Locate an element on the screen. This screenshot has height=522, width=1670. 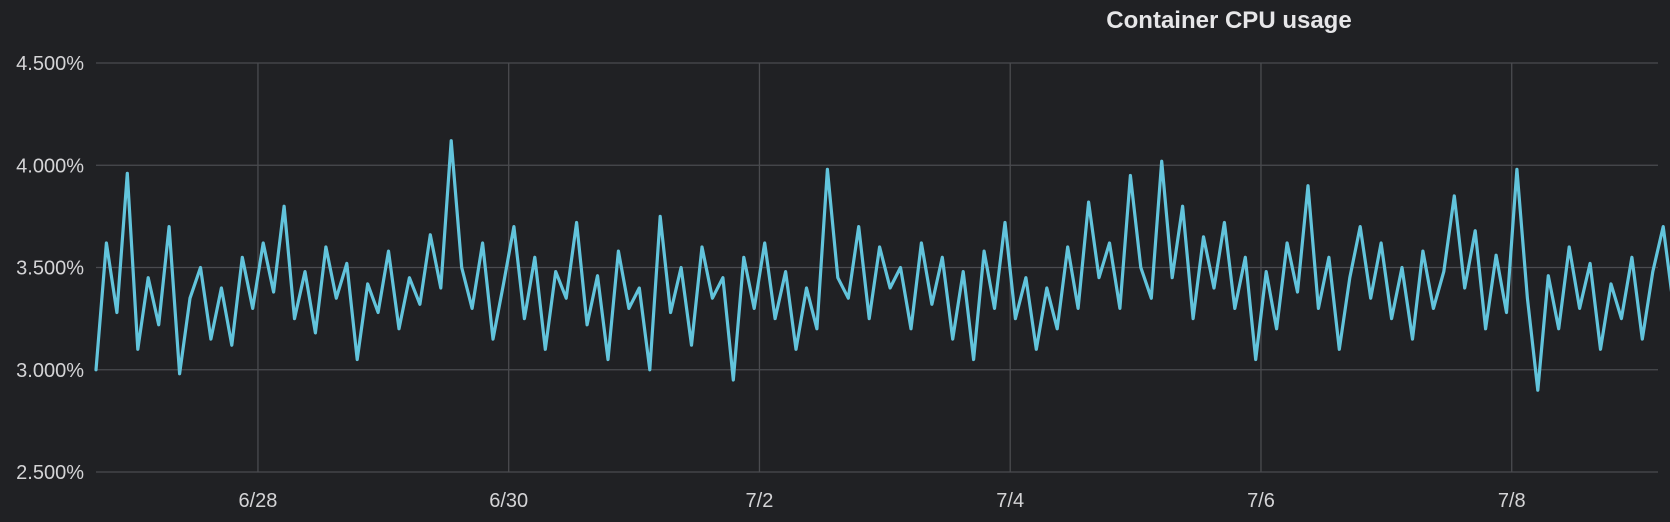
y-tick-label: 4.500% is located at coordinates (50, 64).